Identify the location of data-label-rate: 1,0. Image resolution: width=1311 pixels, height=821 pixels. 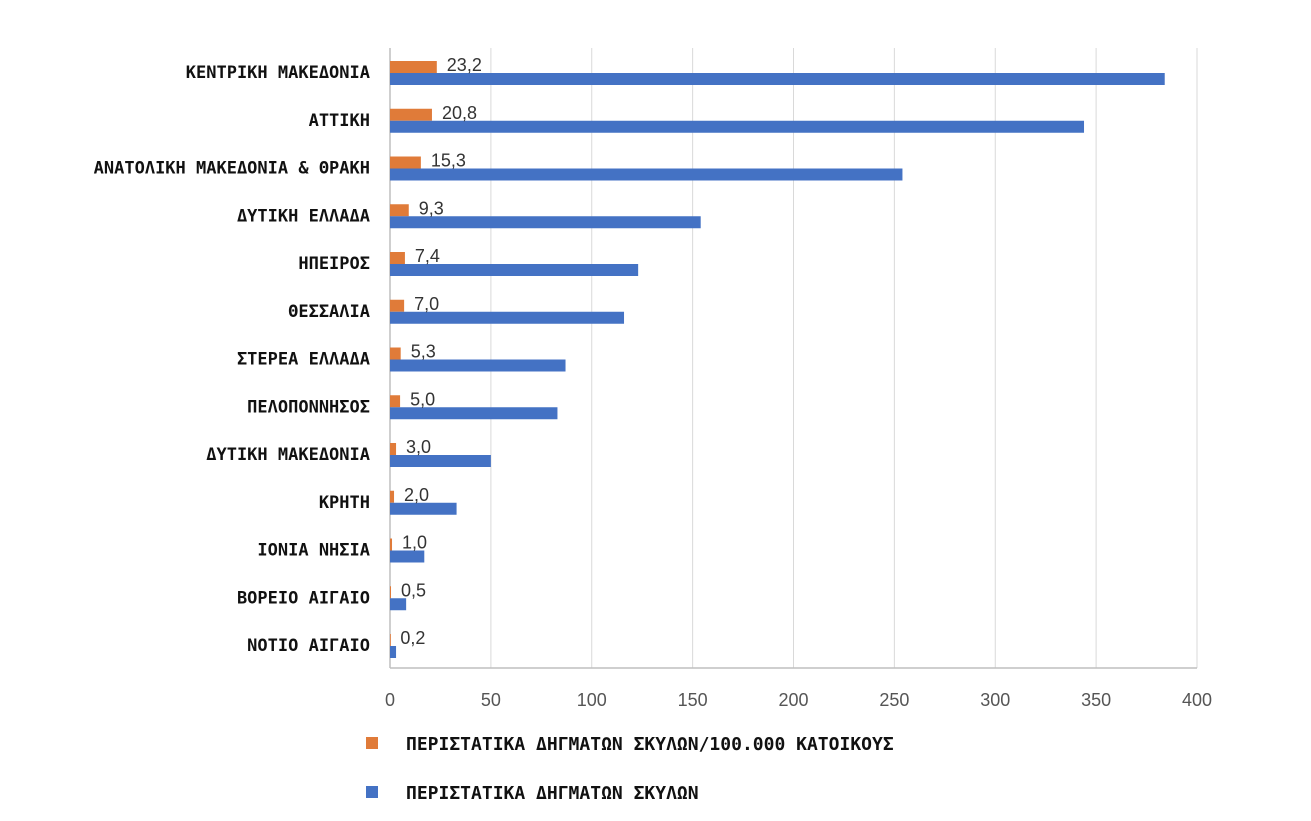
(414, 543).